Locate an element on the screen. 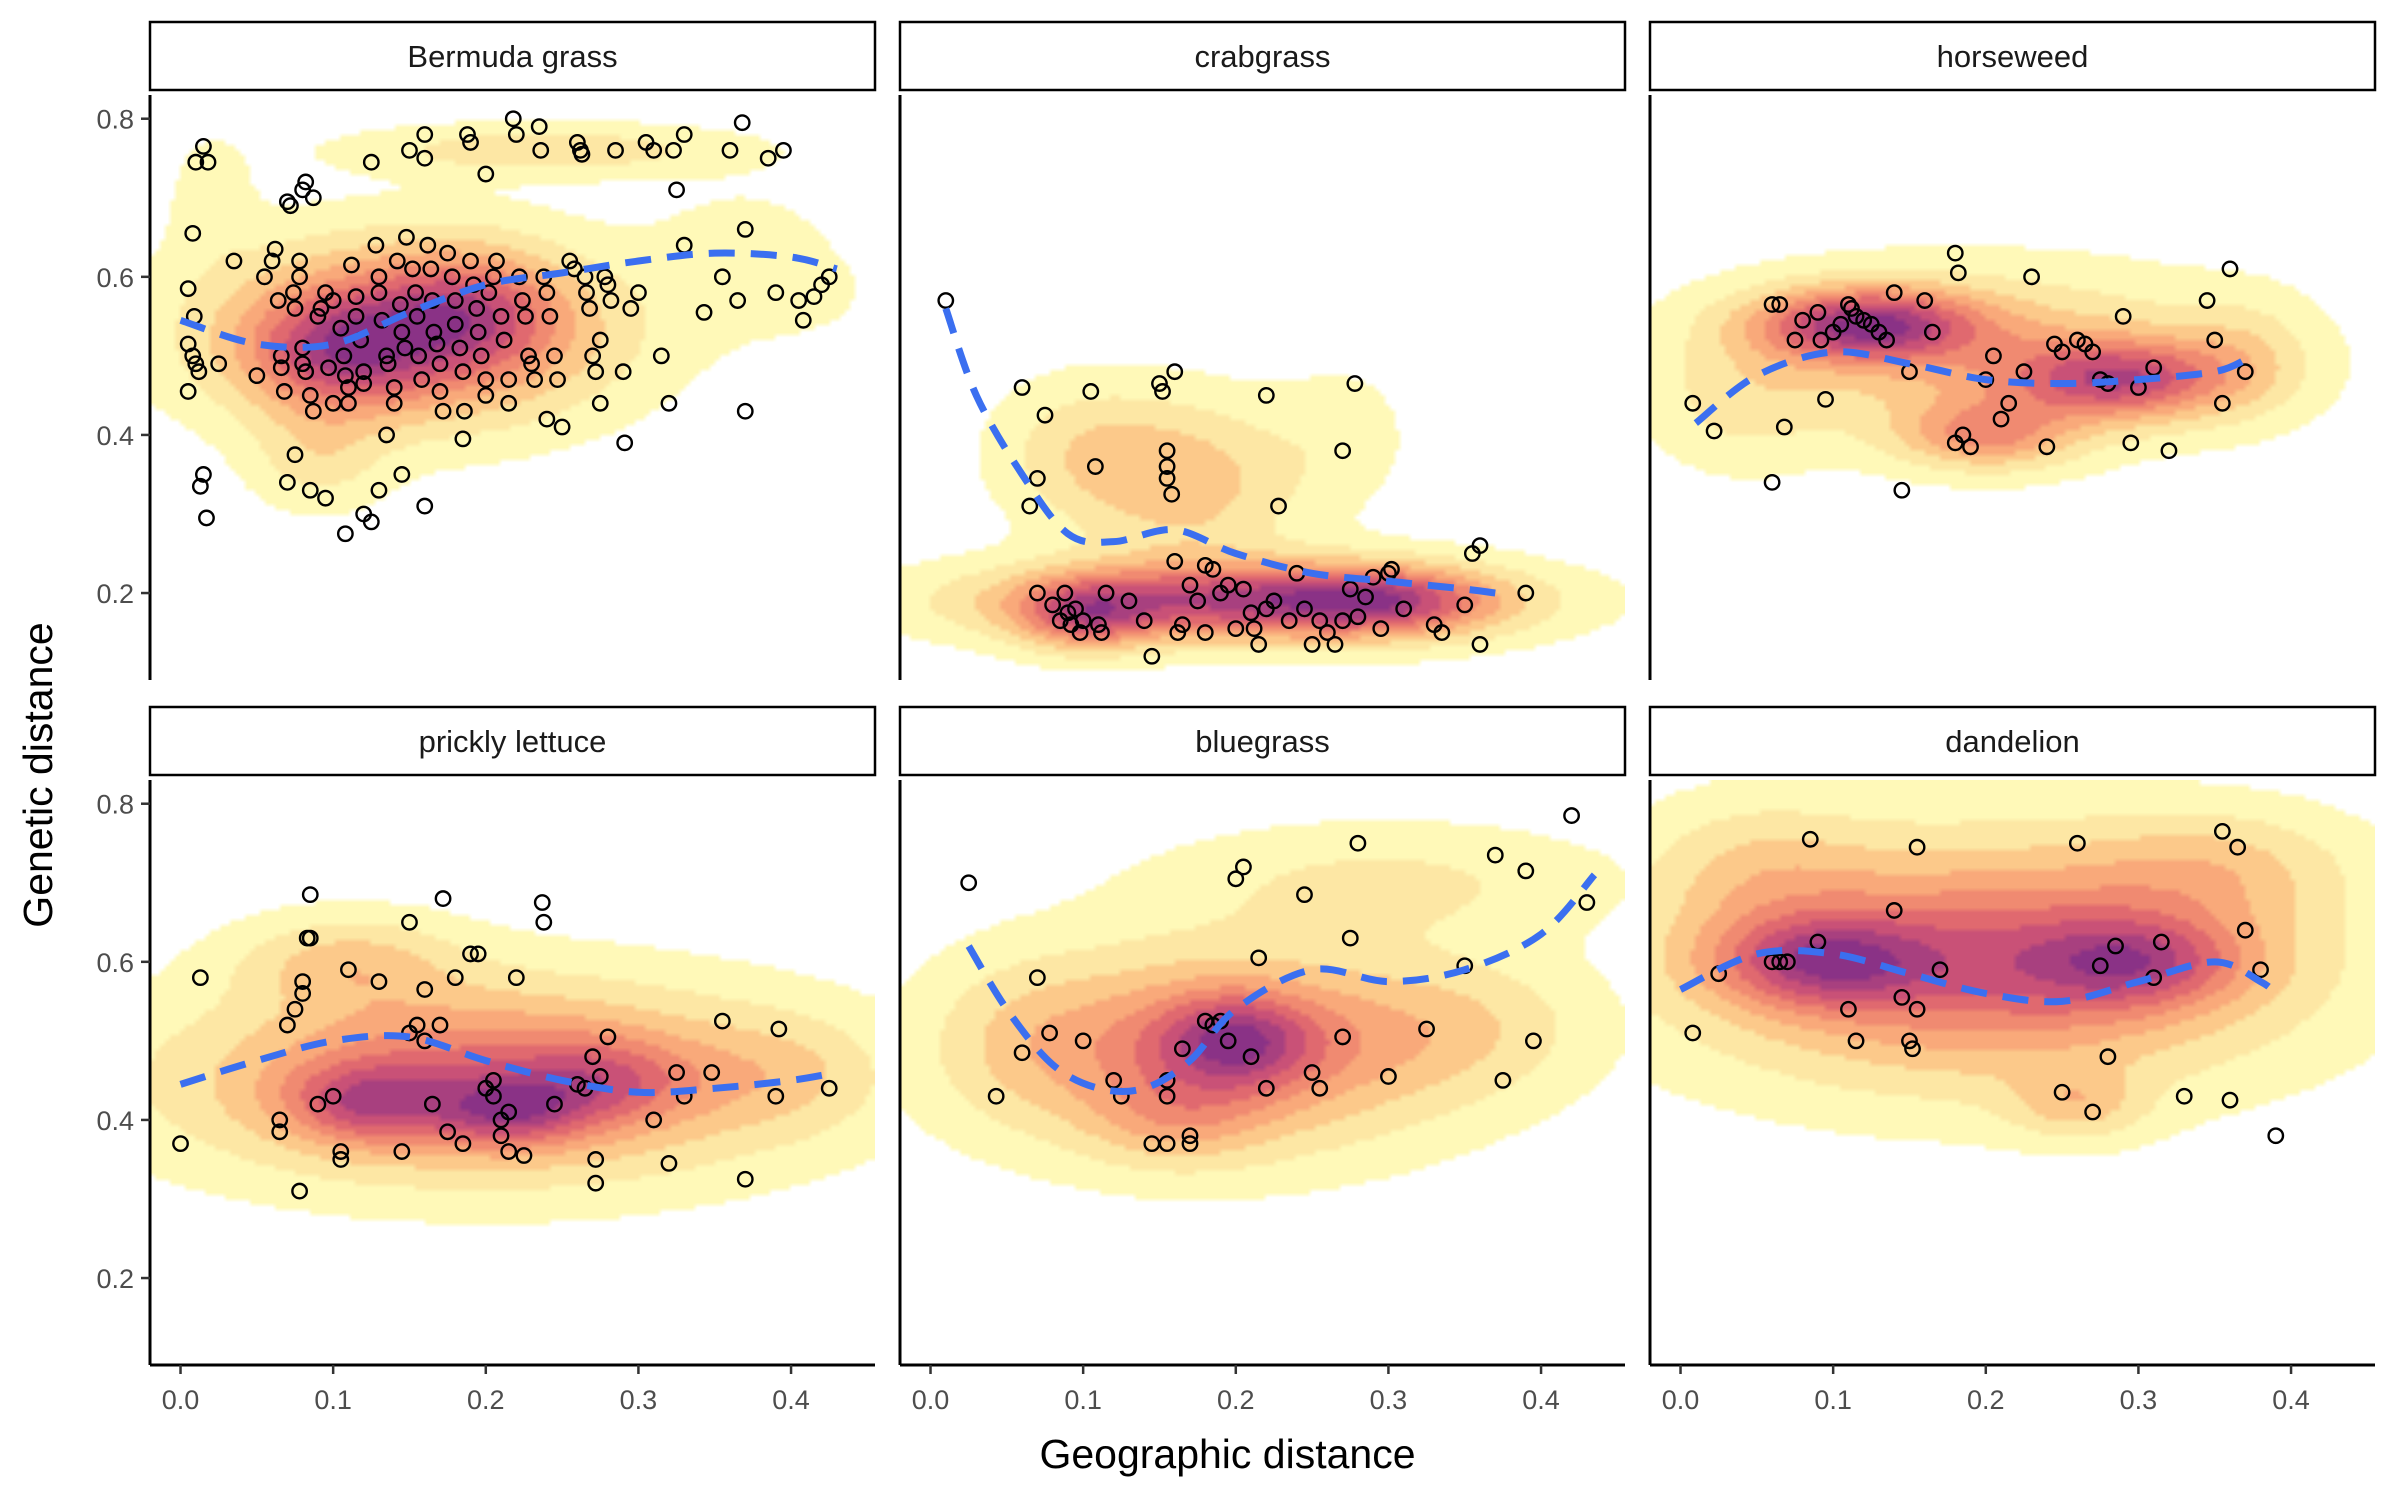  x-tick-label: 0.2 is located at coordinates (1236, 1400).